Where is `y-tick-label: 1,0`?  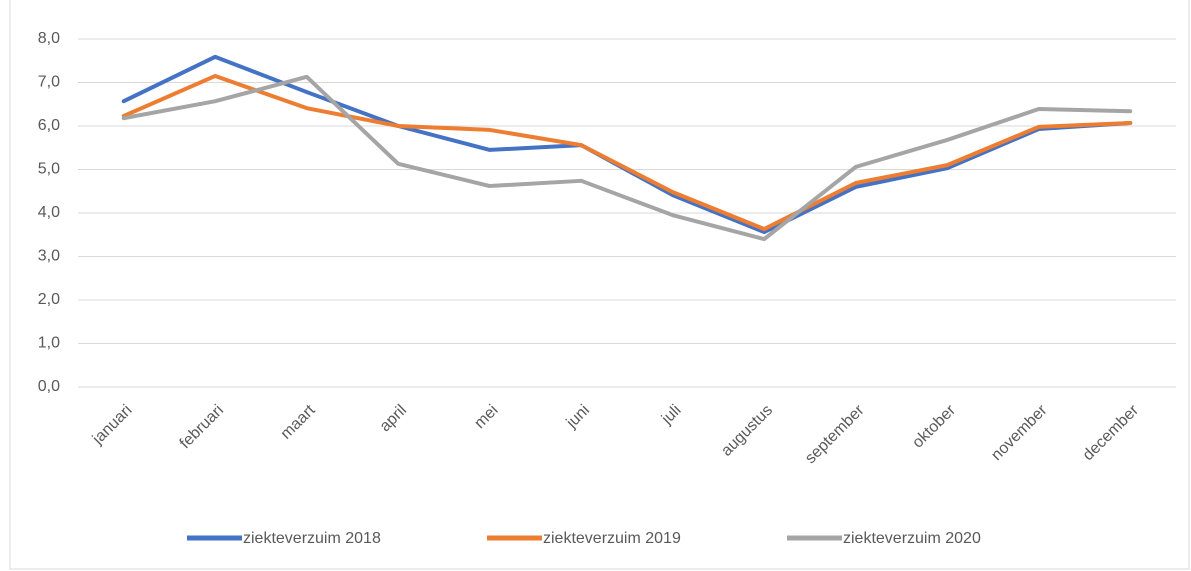
y-tick-label: 1,0 is located at coordinates (49, 343).